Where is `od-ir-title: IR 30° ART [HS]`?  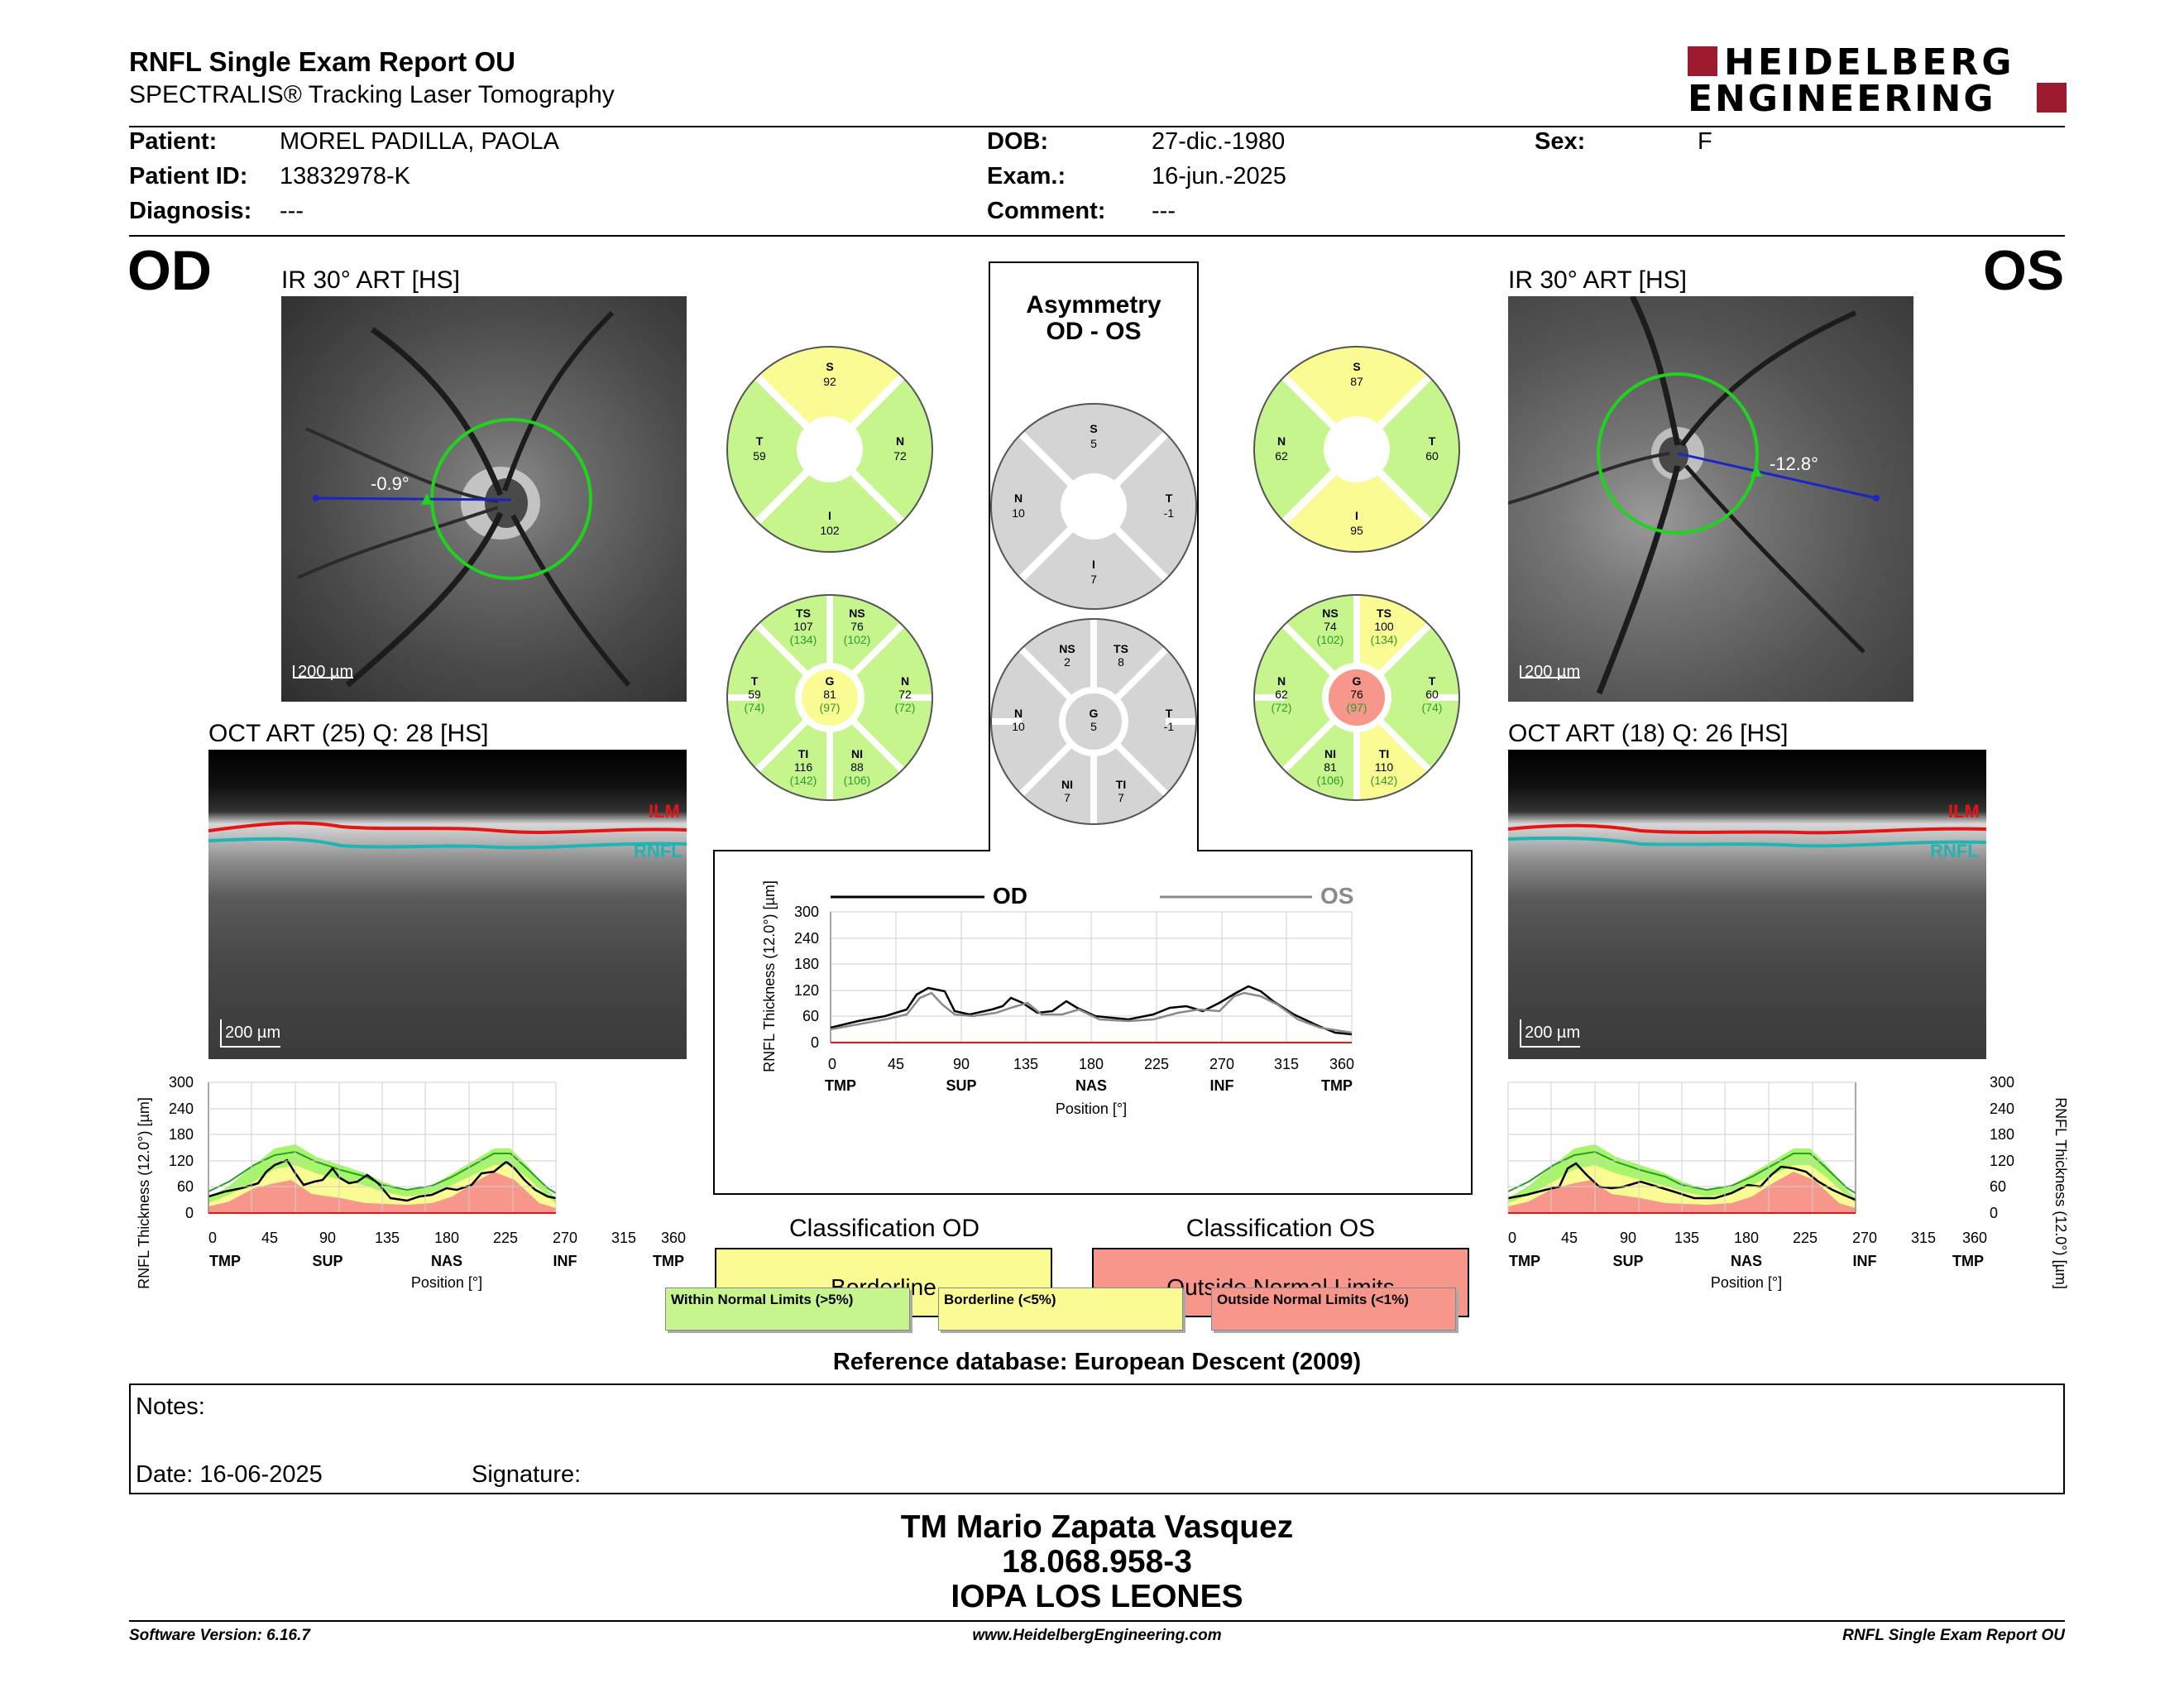
od-ir-title: IR 30° ART [HS] is located at coordinates (370, 280).